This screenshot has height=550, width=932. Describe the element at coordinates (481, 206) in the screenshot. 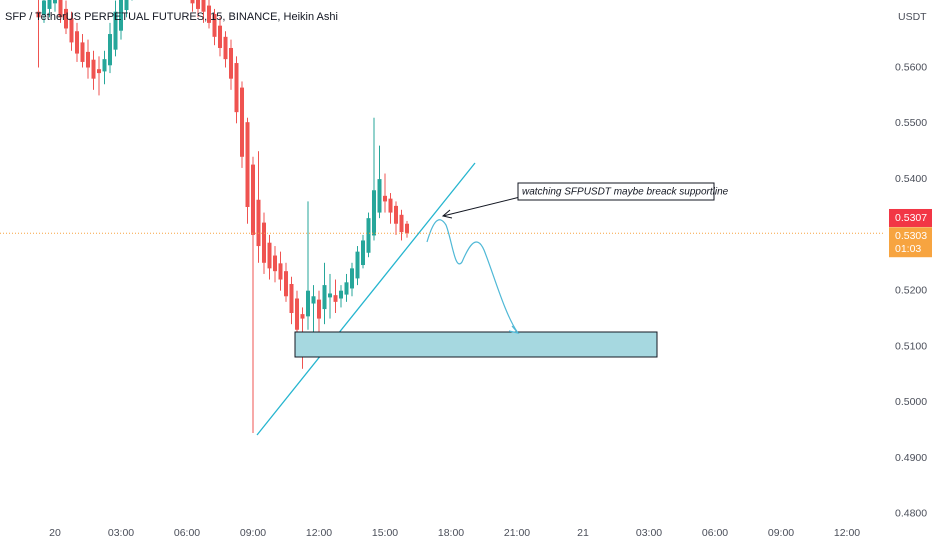

I see `callout-arrow` at that location.